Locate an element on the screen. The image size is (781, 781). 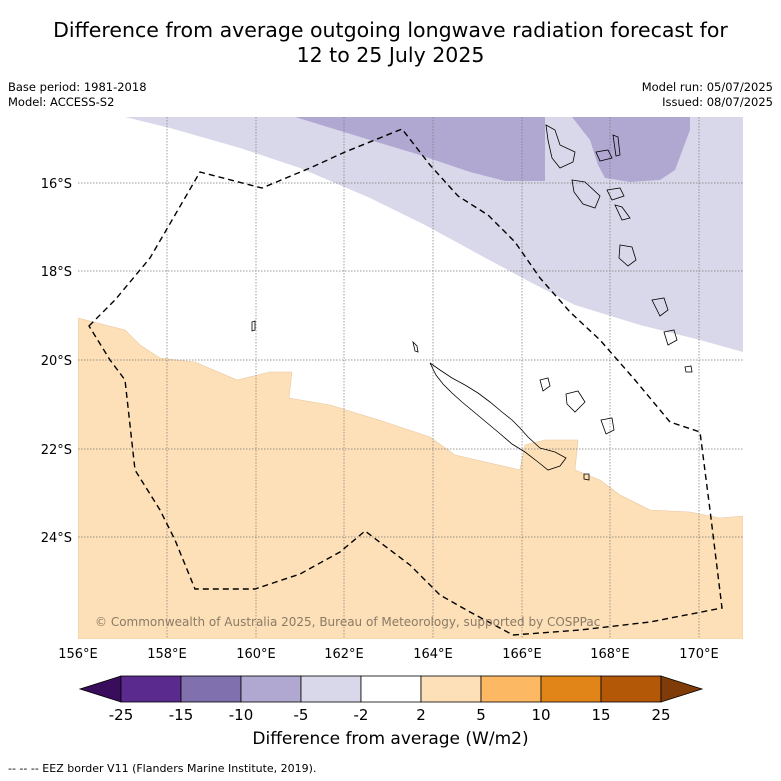
cbar-tick-9: 25 is located at coordinates (660, 715).